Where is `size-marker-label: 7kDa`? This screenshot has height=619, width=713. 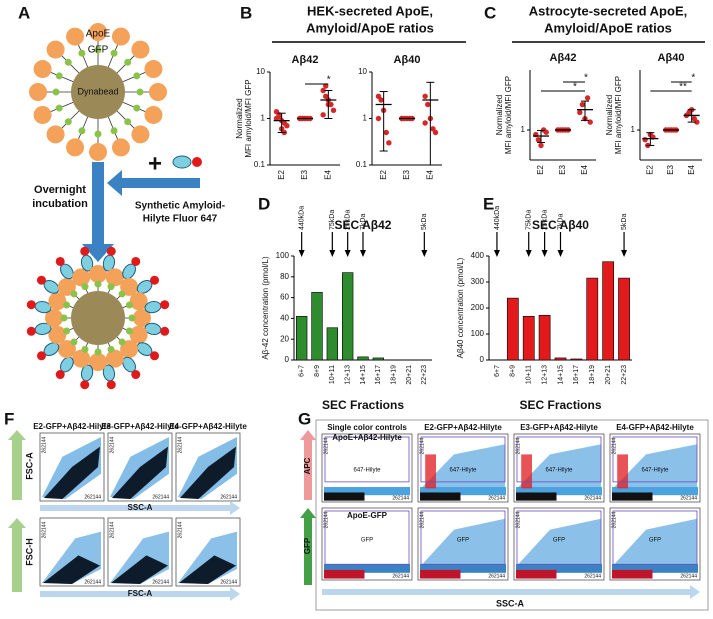 size-marker-label: 7kDa is located at coordinates (560, 222).